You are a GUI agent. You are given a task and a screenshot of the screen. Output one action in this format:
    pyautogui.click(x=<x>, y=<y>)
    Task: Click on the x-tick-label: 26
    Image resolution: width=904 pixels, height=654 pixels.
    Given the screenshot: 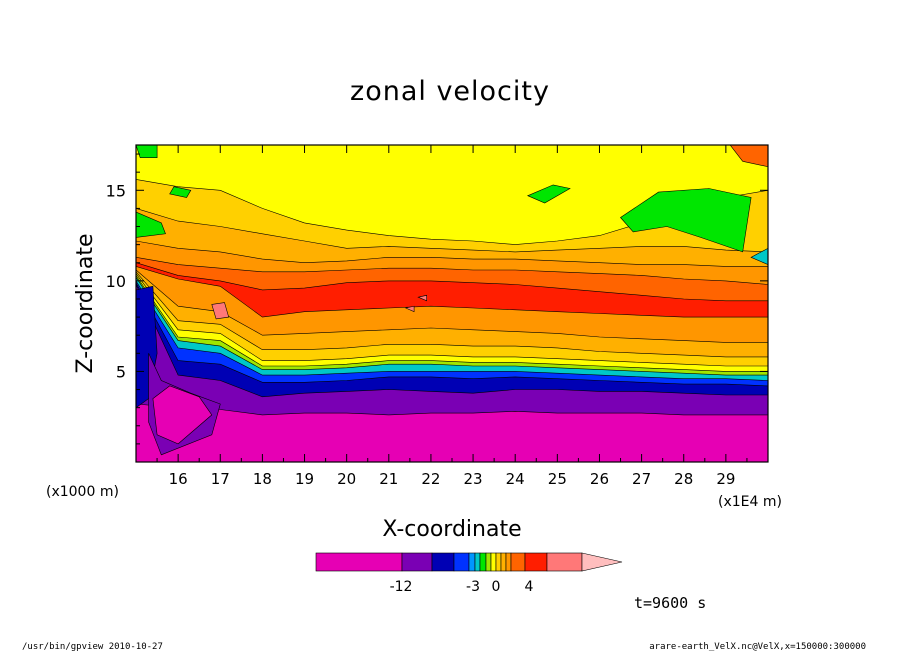 What is the action you would take?
    pyautogui.click(x=599, y=479)
    